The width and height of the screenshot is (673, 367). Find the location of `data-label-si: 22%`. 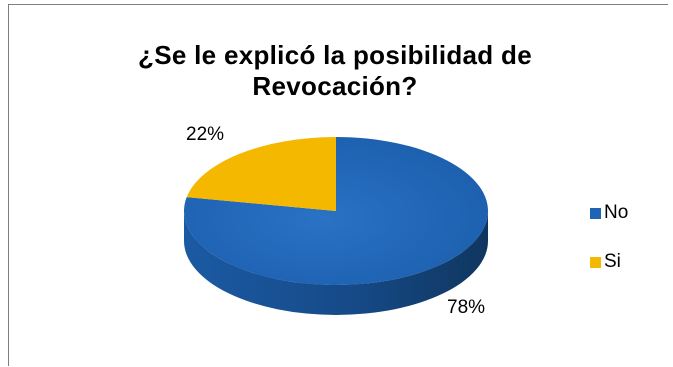

data-label-si: 22% is located at coordinates (205, 134).